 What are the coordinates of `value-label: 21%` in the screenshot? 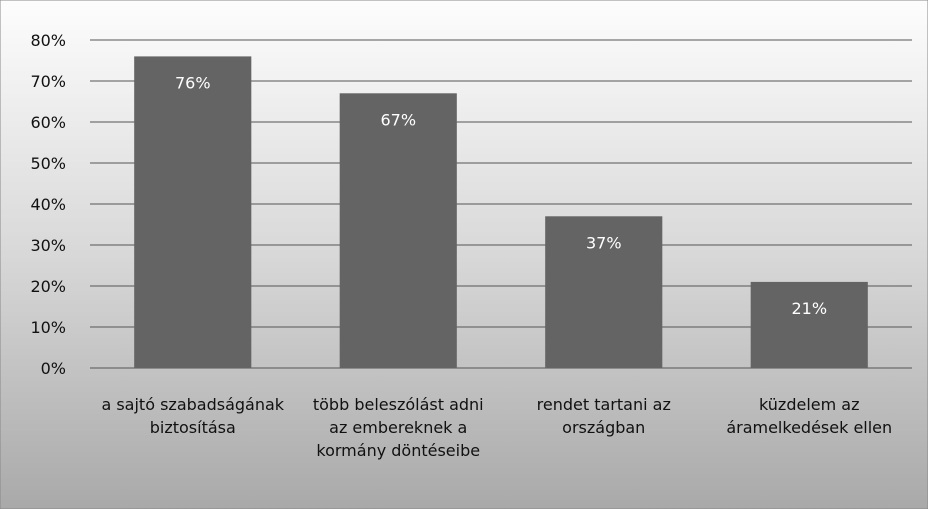 It's located at (809, 308).